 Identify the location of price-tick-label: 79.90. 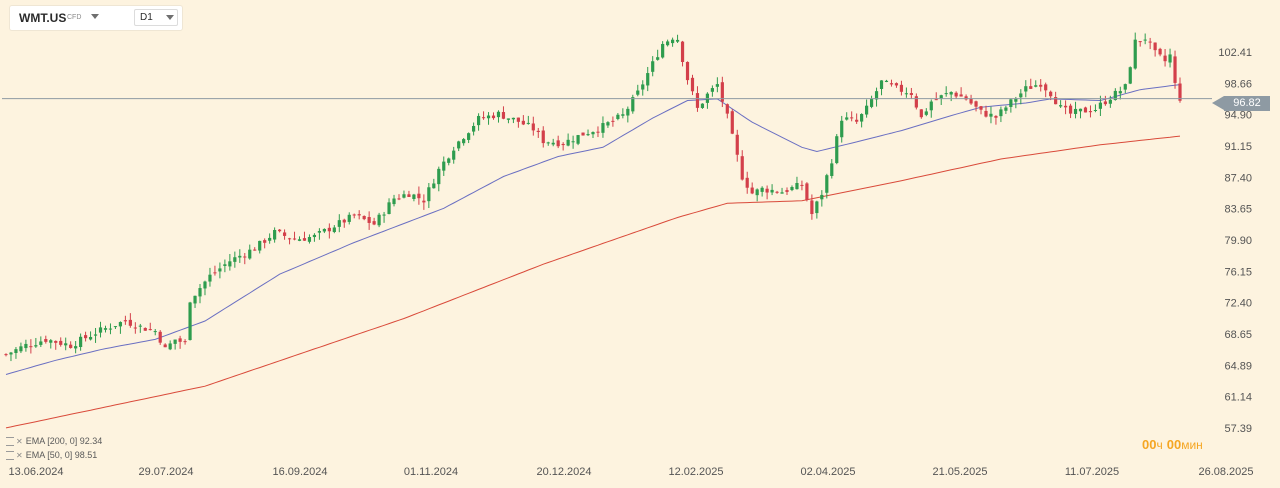
(1238, 241).